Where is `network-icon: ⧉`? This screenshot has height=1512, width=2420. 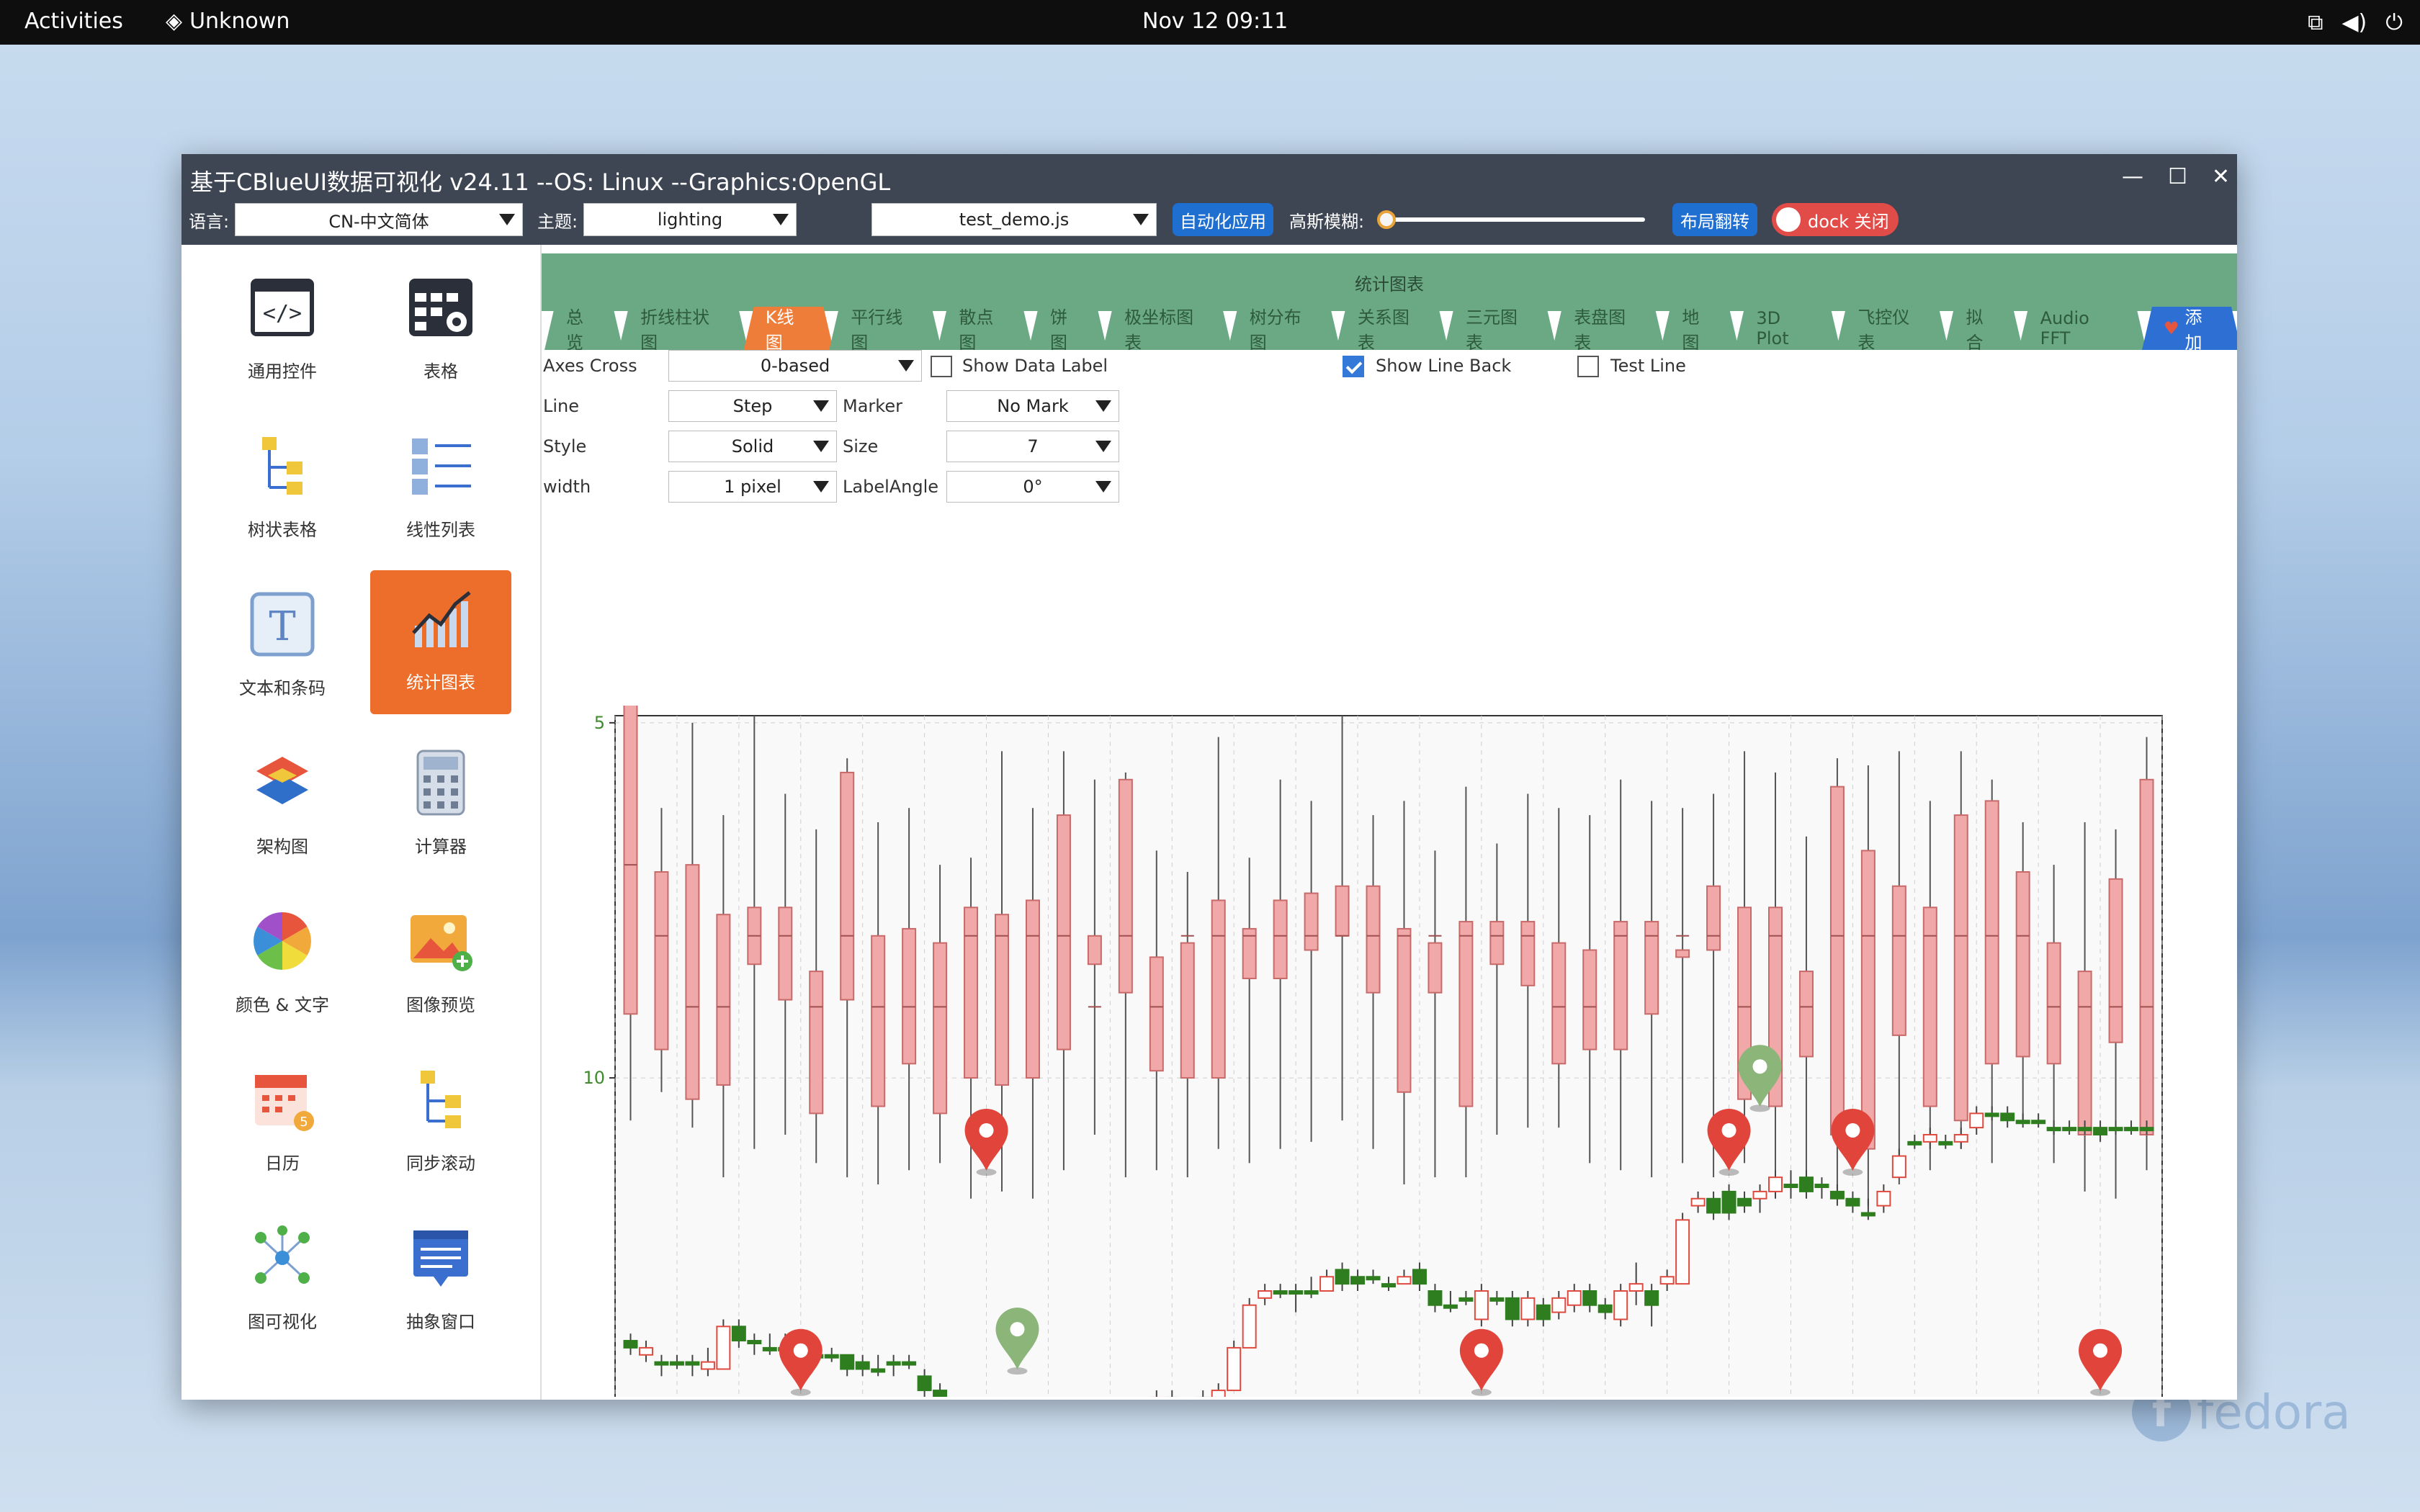
network-icon: ⧉ is located at coordinates (2315, 22).